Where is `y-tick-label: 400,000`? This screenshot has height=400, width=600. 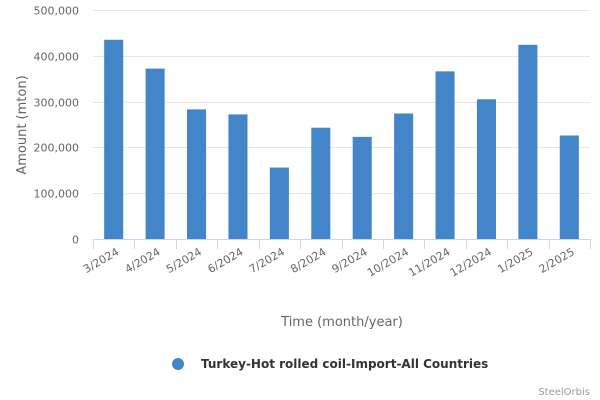
y-tick-label: 400,000 is located at coordinates (57, 57).